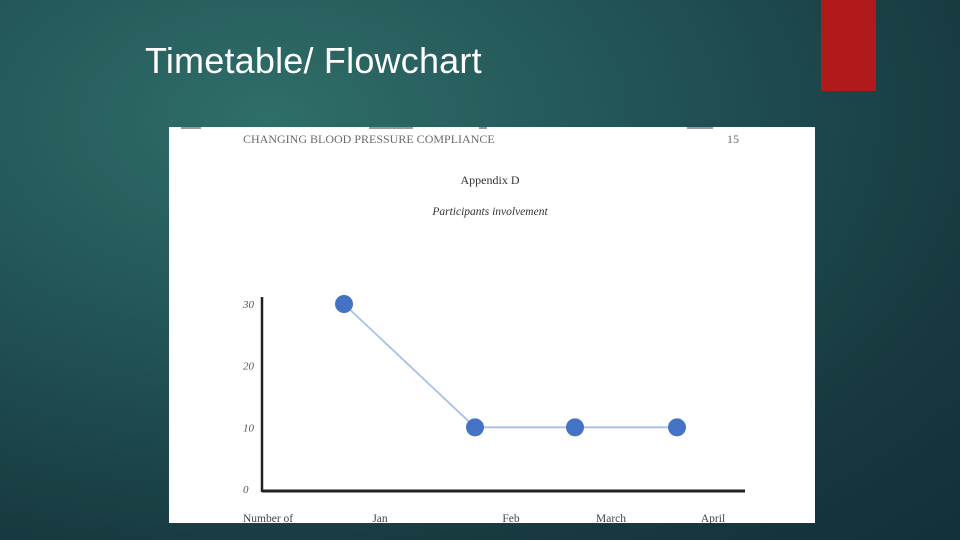 The height and width of the screenshot is (540, 960). What do you see at coordinates (611, 518) in the screenshot?
I see `x-tick-label: March` at bounding box center [611, 518].